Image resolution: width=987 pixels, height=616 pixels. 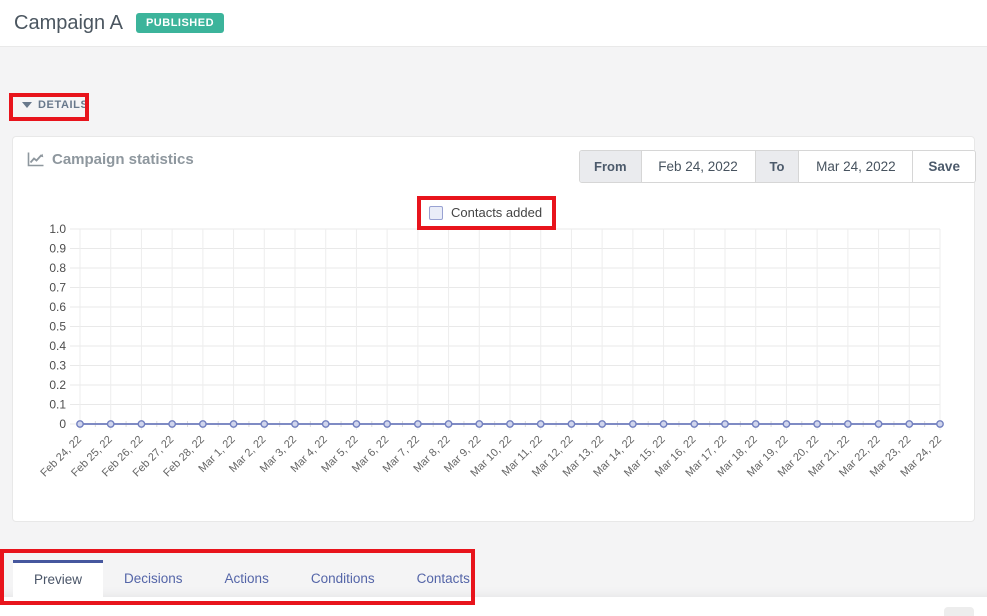 What do you see at coordinates (57, 366) in the screenshot?
I see `svg-text: 0.3` at bounding box center [57, 366].